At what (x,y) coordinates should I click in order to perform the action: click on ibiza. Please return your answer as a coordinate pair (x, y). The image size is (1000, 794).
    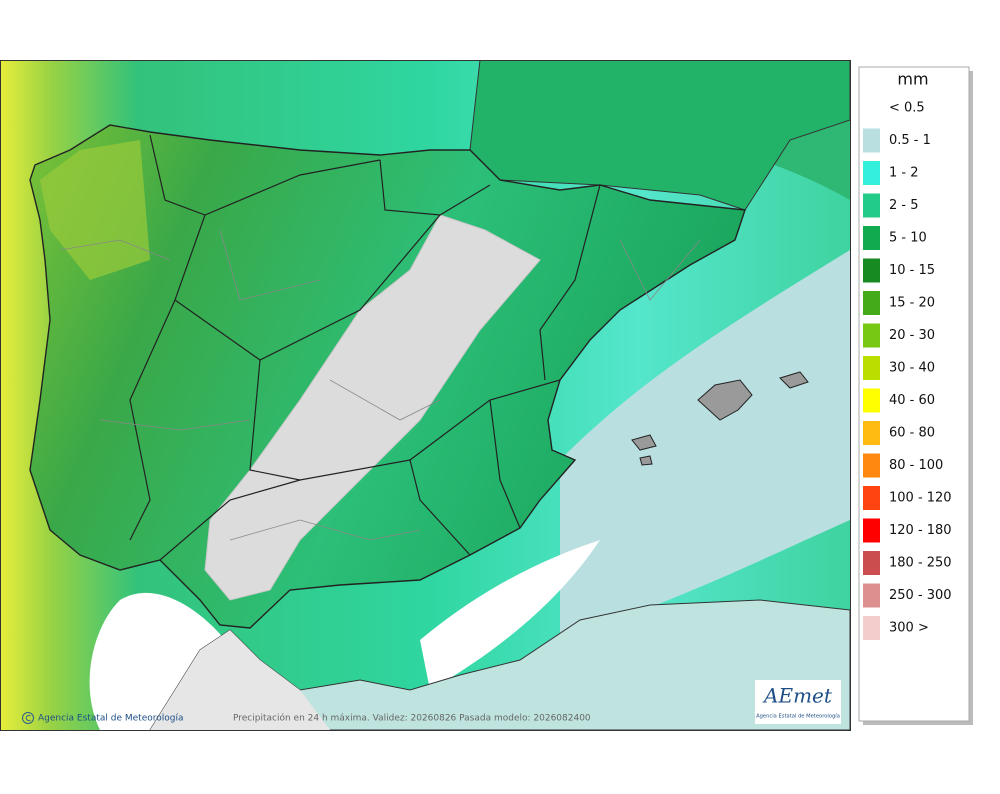
    Looking at the image, I should click on (644, 442).